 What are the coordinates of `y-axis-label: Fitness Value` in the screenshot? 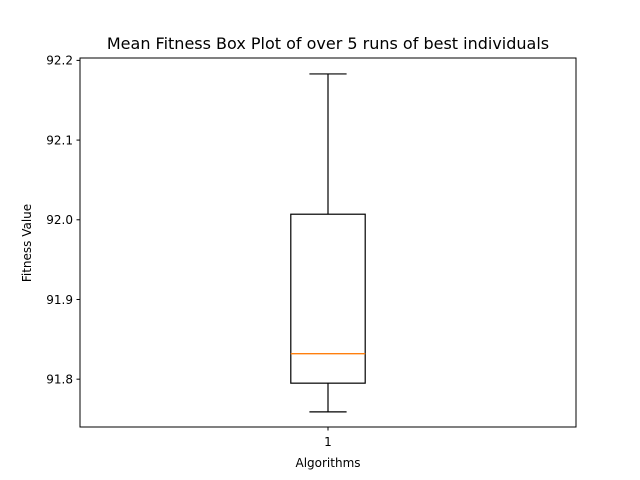 It's located at (27, 243).